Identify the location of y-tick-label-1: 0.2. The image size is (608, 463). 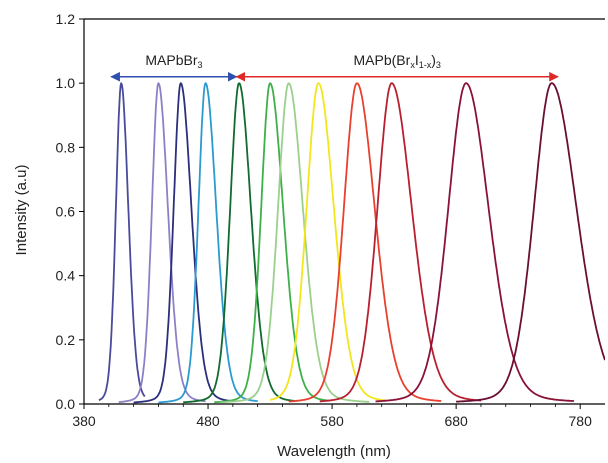
(66, 340).